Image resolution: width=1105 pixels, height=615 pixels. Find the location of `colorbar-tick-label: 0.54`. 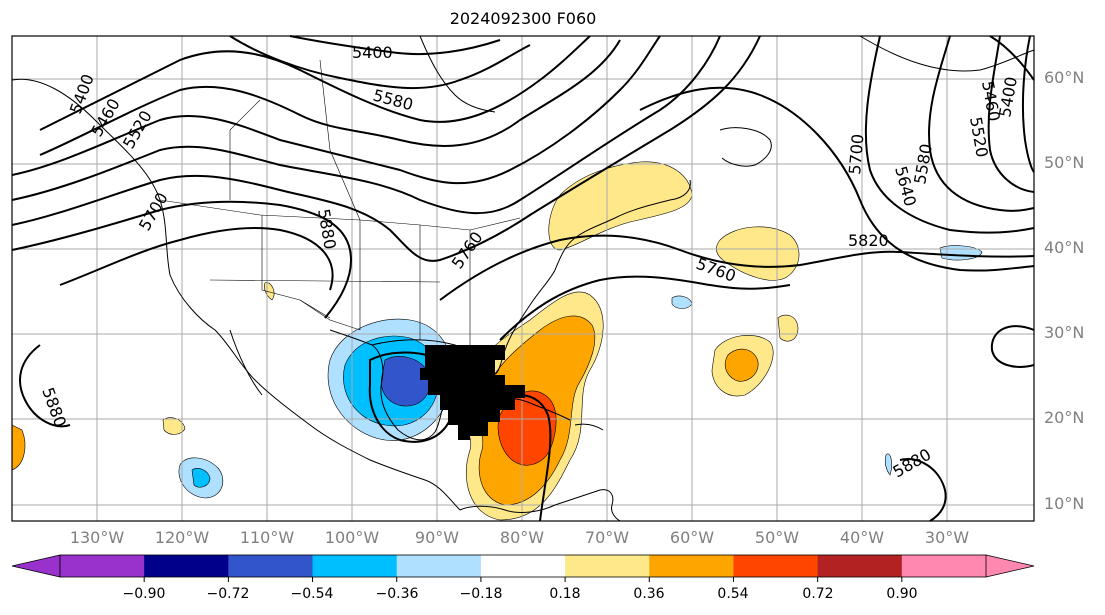

colorbar-tick-label: 0.54 is located at coordinates (733, 594).